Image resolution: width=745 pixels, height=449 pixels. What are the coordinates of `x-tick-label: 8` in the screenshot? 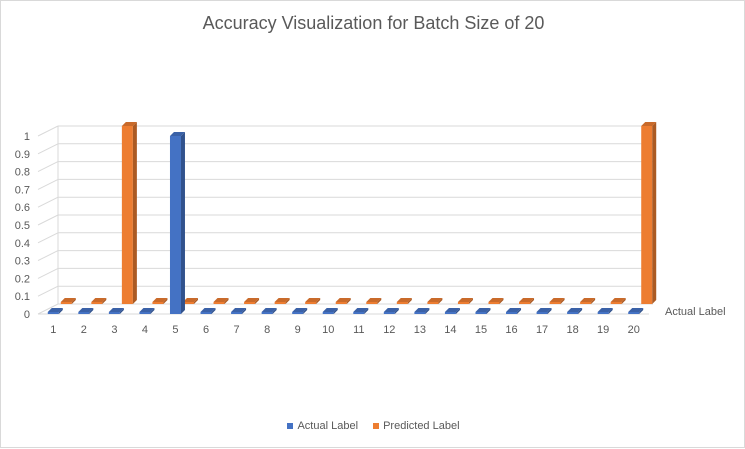 It's located at (267, 330).